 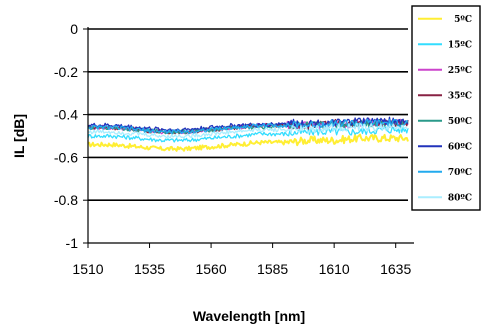 I want to click on legend-label-7: 80ºC, so click(x=460, y=198).